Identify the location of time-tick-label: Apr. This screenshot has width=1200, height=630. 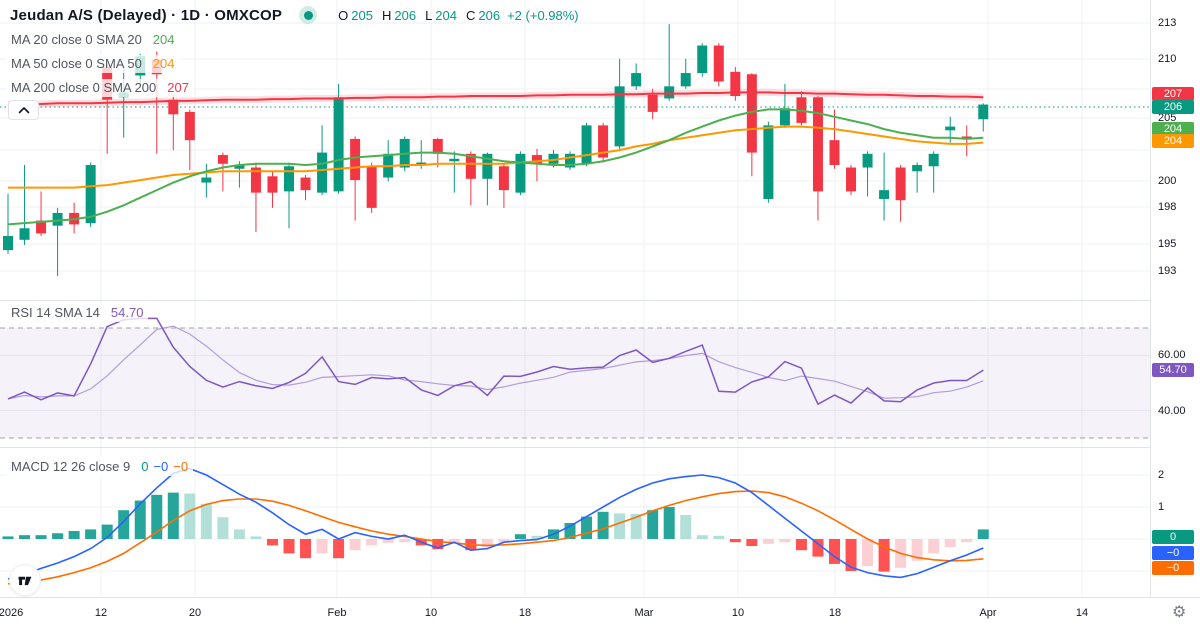
(988, 613).